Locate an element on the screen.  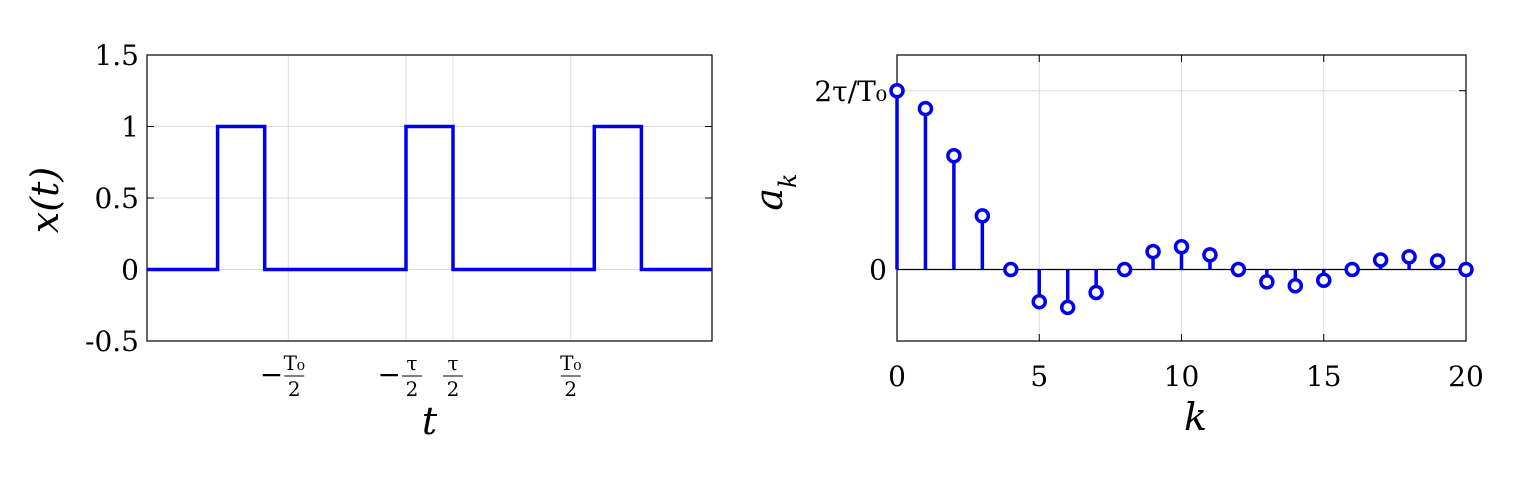
stem-marker-k0 is located at coordinates (897, 91).